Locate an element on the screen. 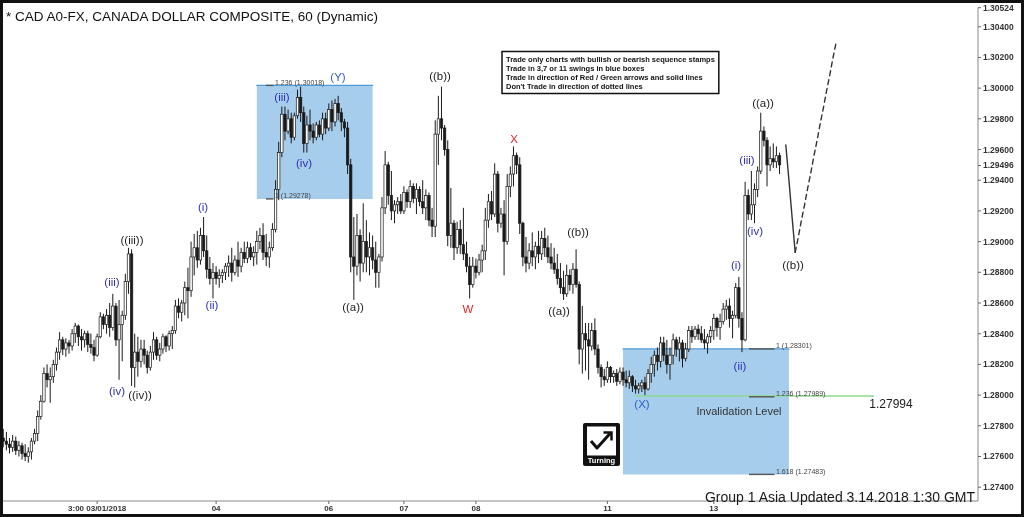  annotation: Invalidation Level is located at coordinates (739, 411).